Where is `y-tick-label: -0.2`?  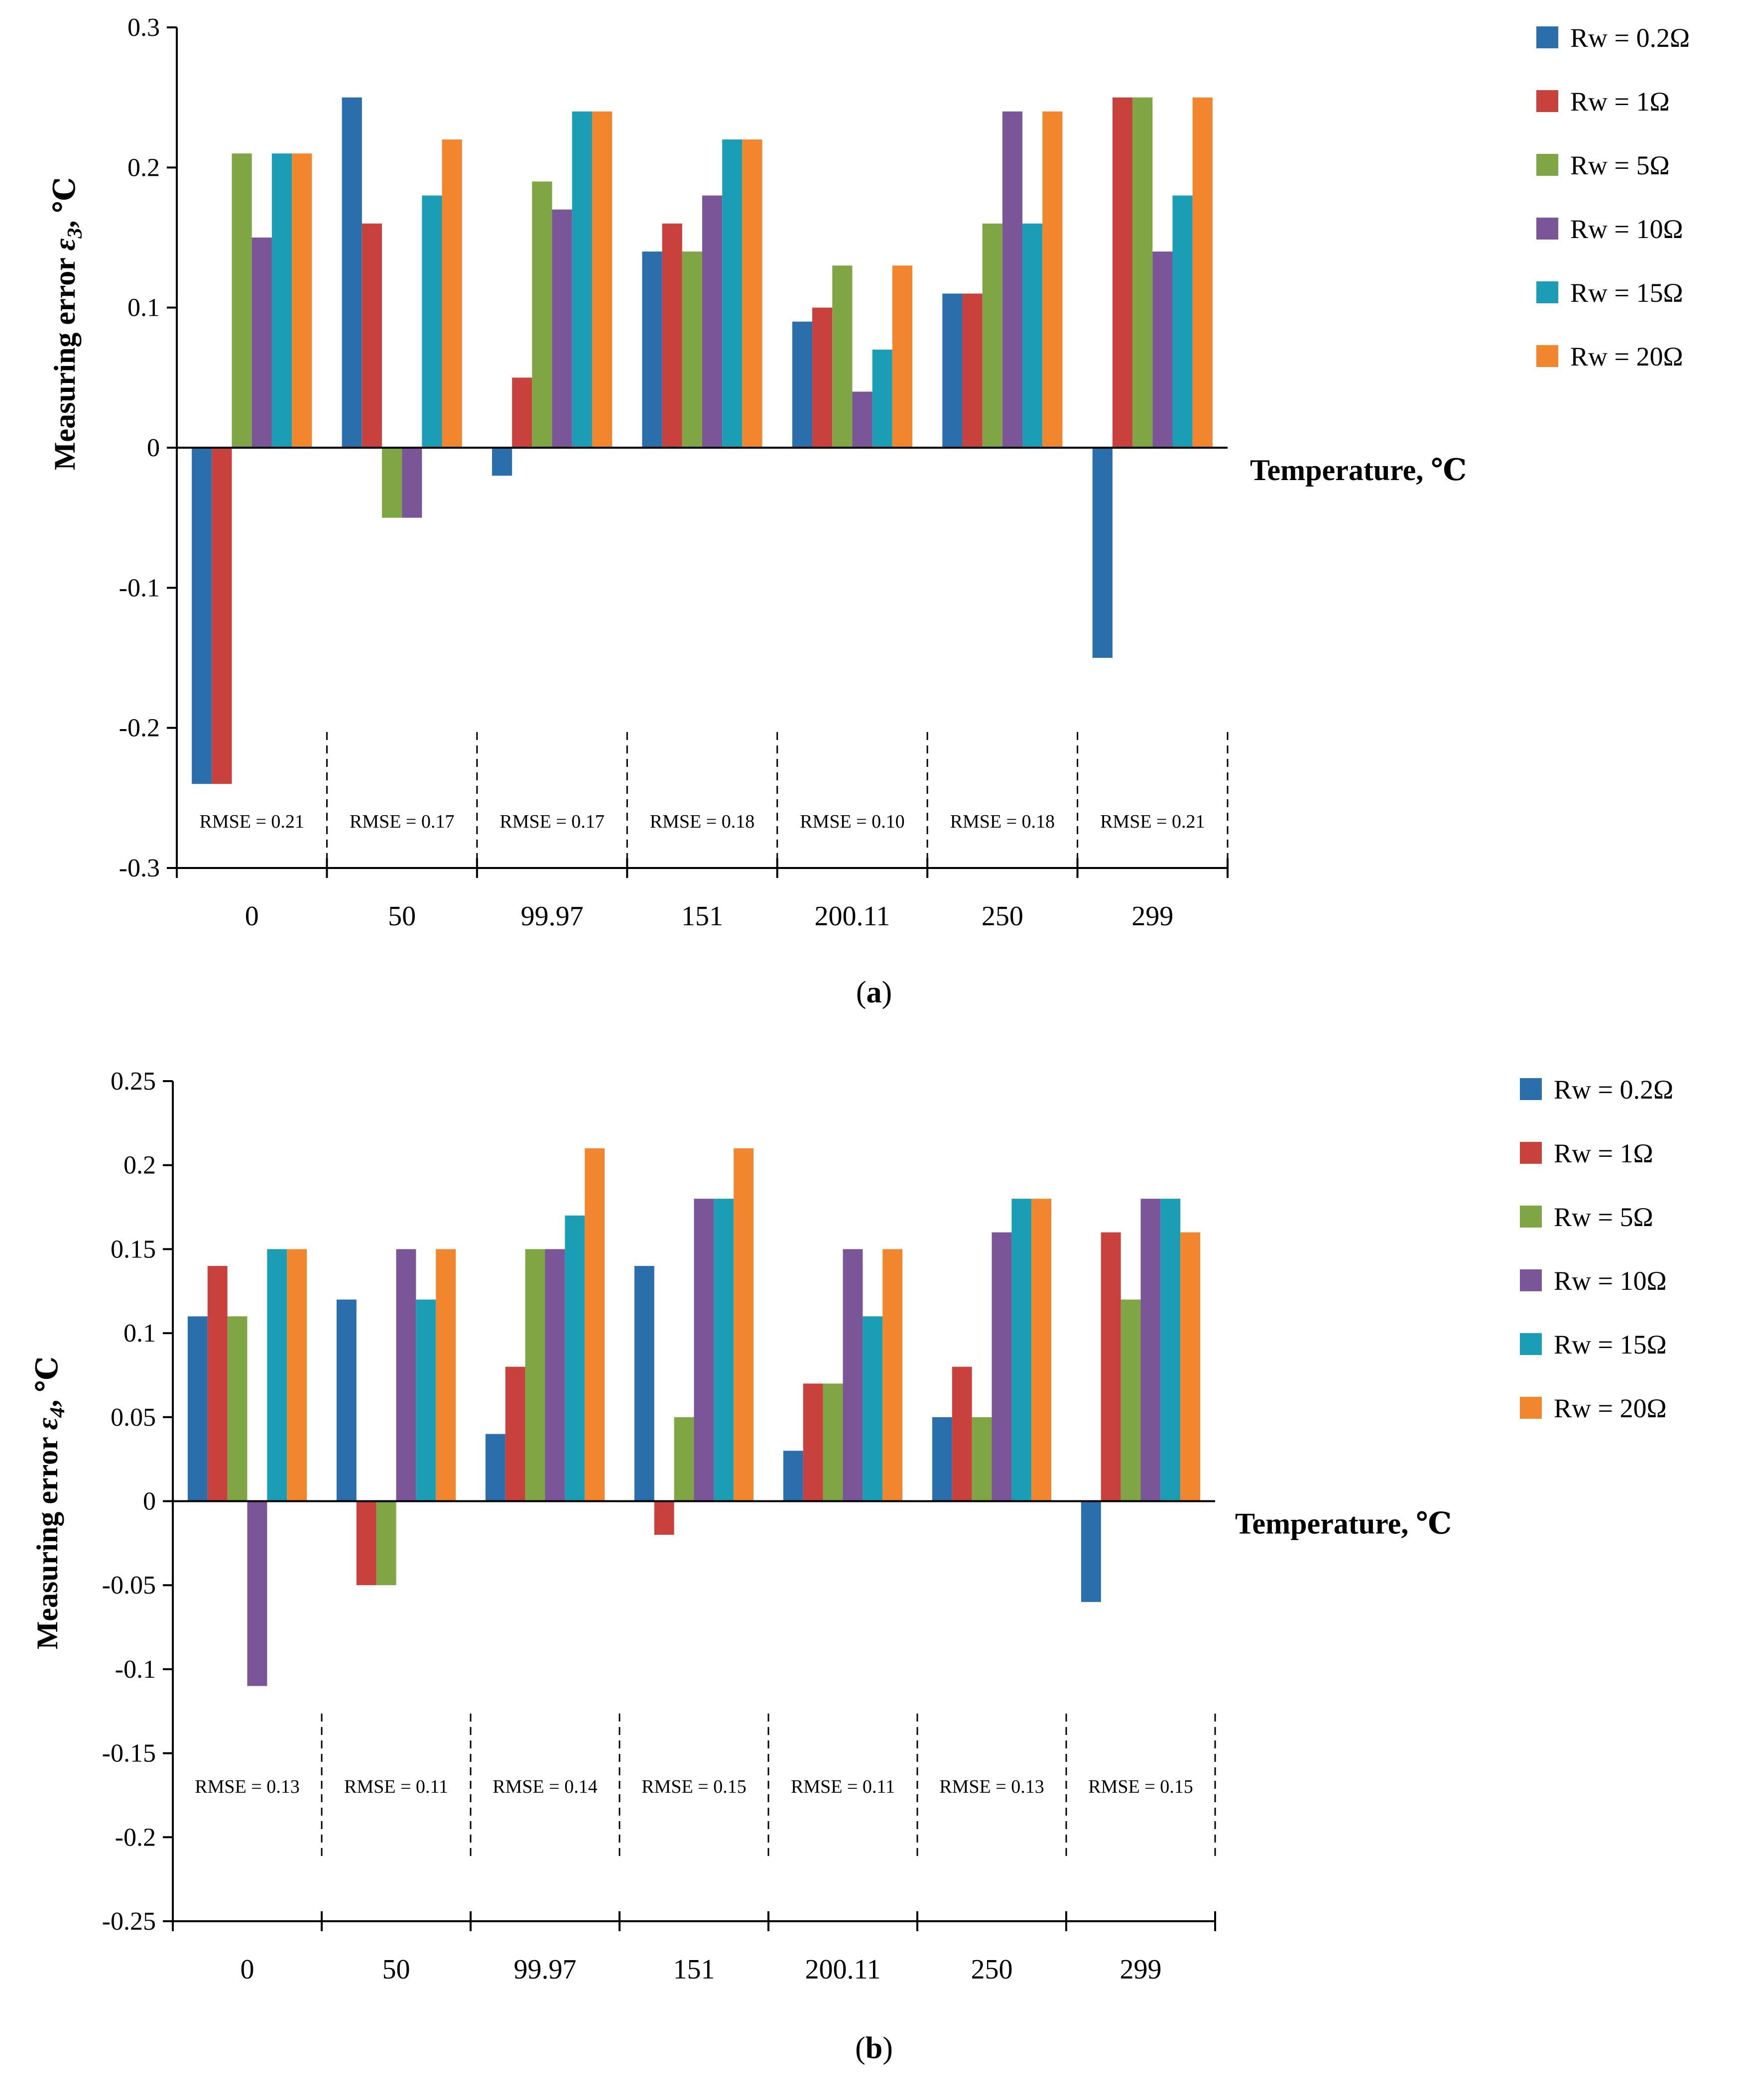 y-tick-label: -0.2 is located at coordinates (139, 728).